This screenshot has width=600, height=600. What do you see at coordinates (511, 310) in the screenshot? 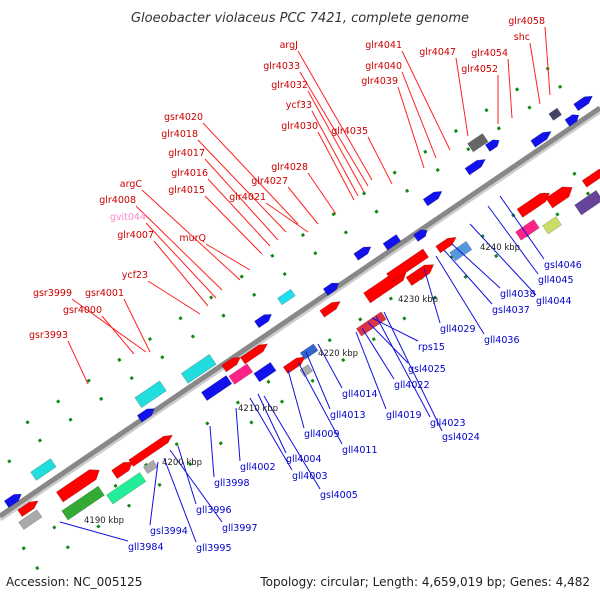
I see `gene-label-gsl4037: gsl4037` at bounding box center [511, 310].